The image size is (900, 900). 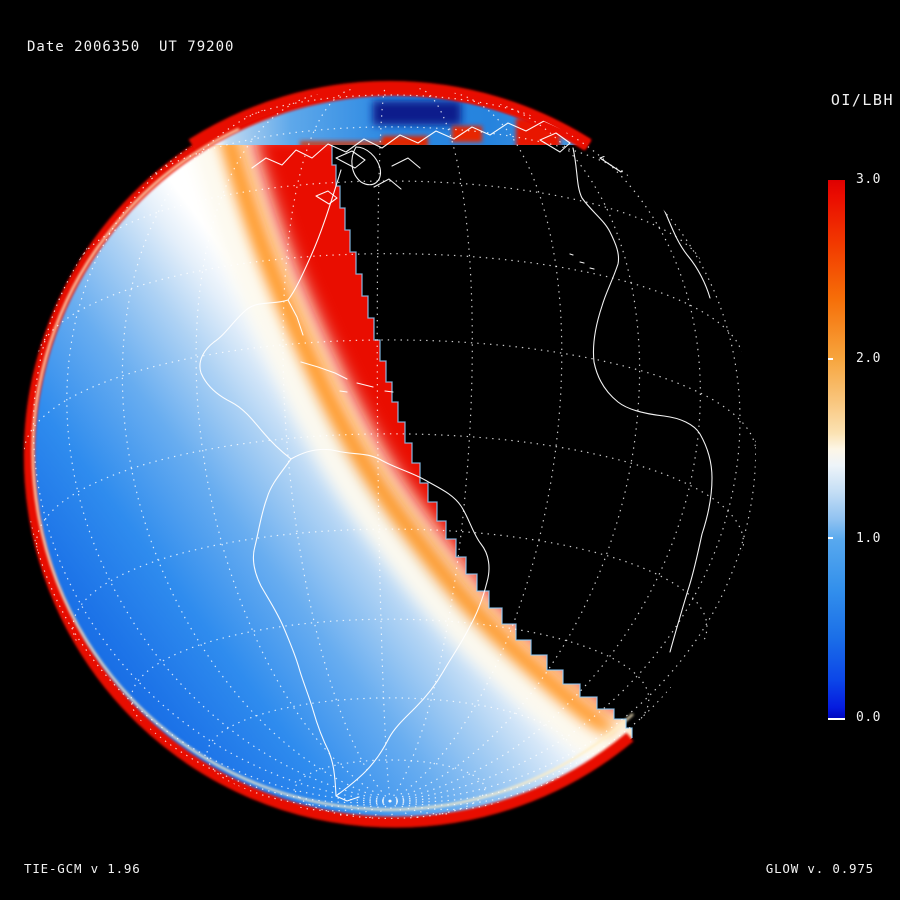 I want to click on coastline-north-atlantic, so click(x=625, y=215).